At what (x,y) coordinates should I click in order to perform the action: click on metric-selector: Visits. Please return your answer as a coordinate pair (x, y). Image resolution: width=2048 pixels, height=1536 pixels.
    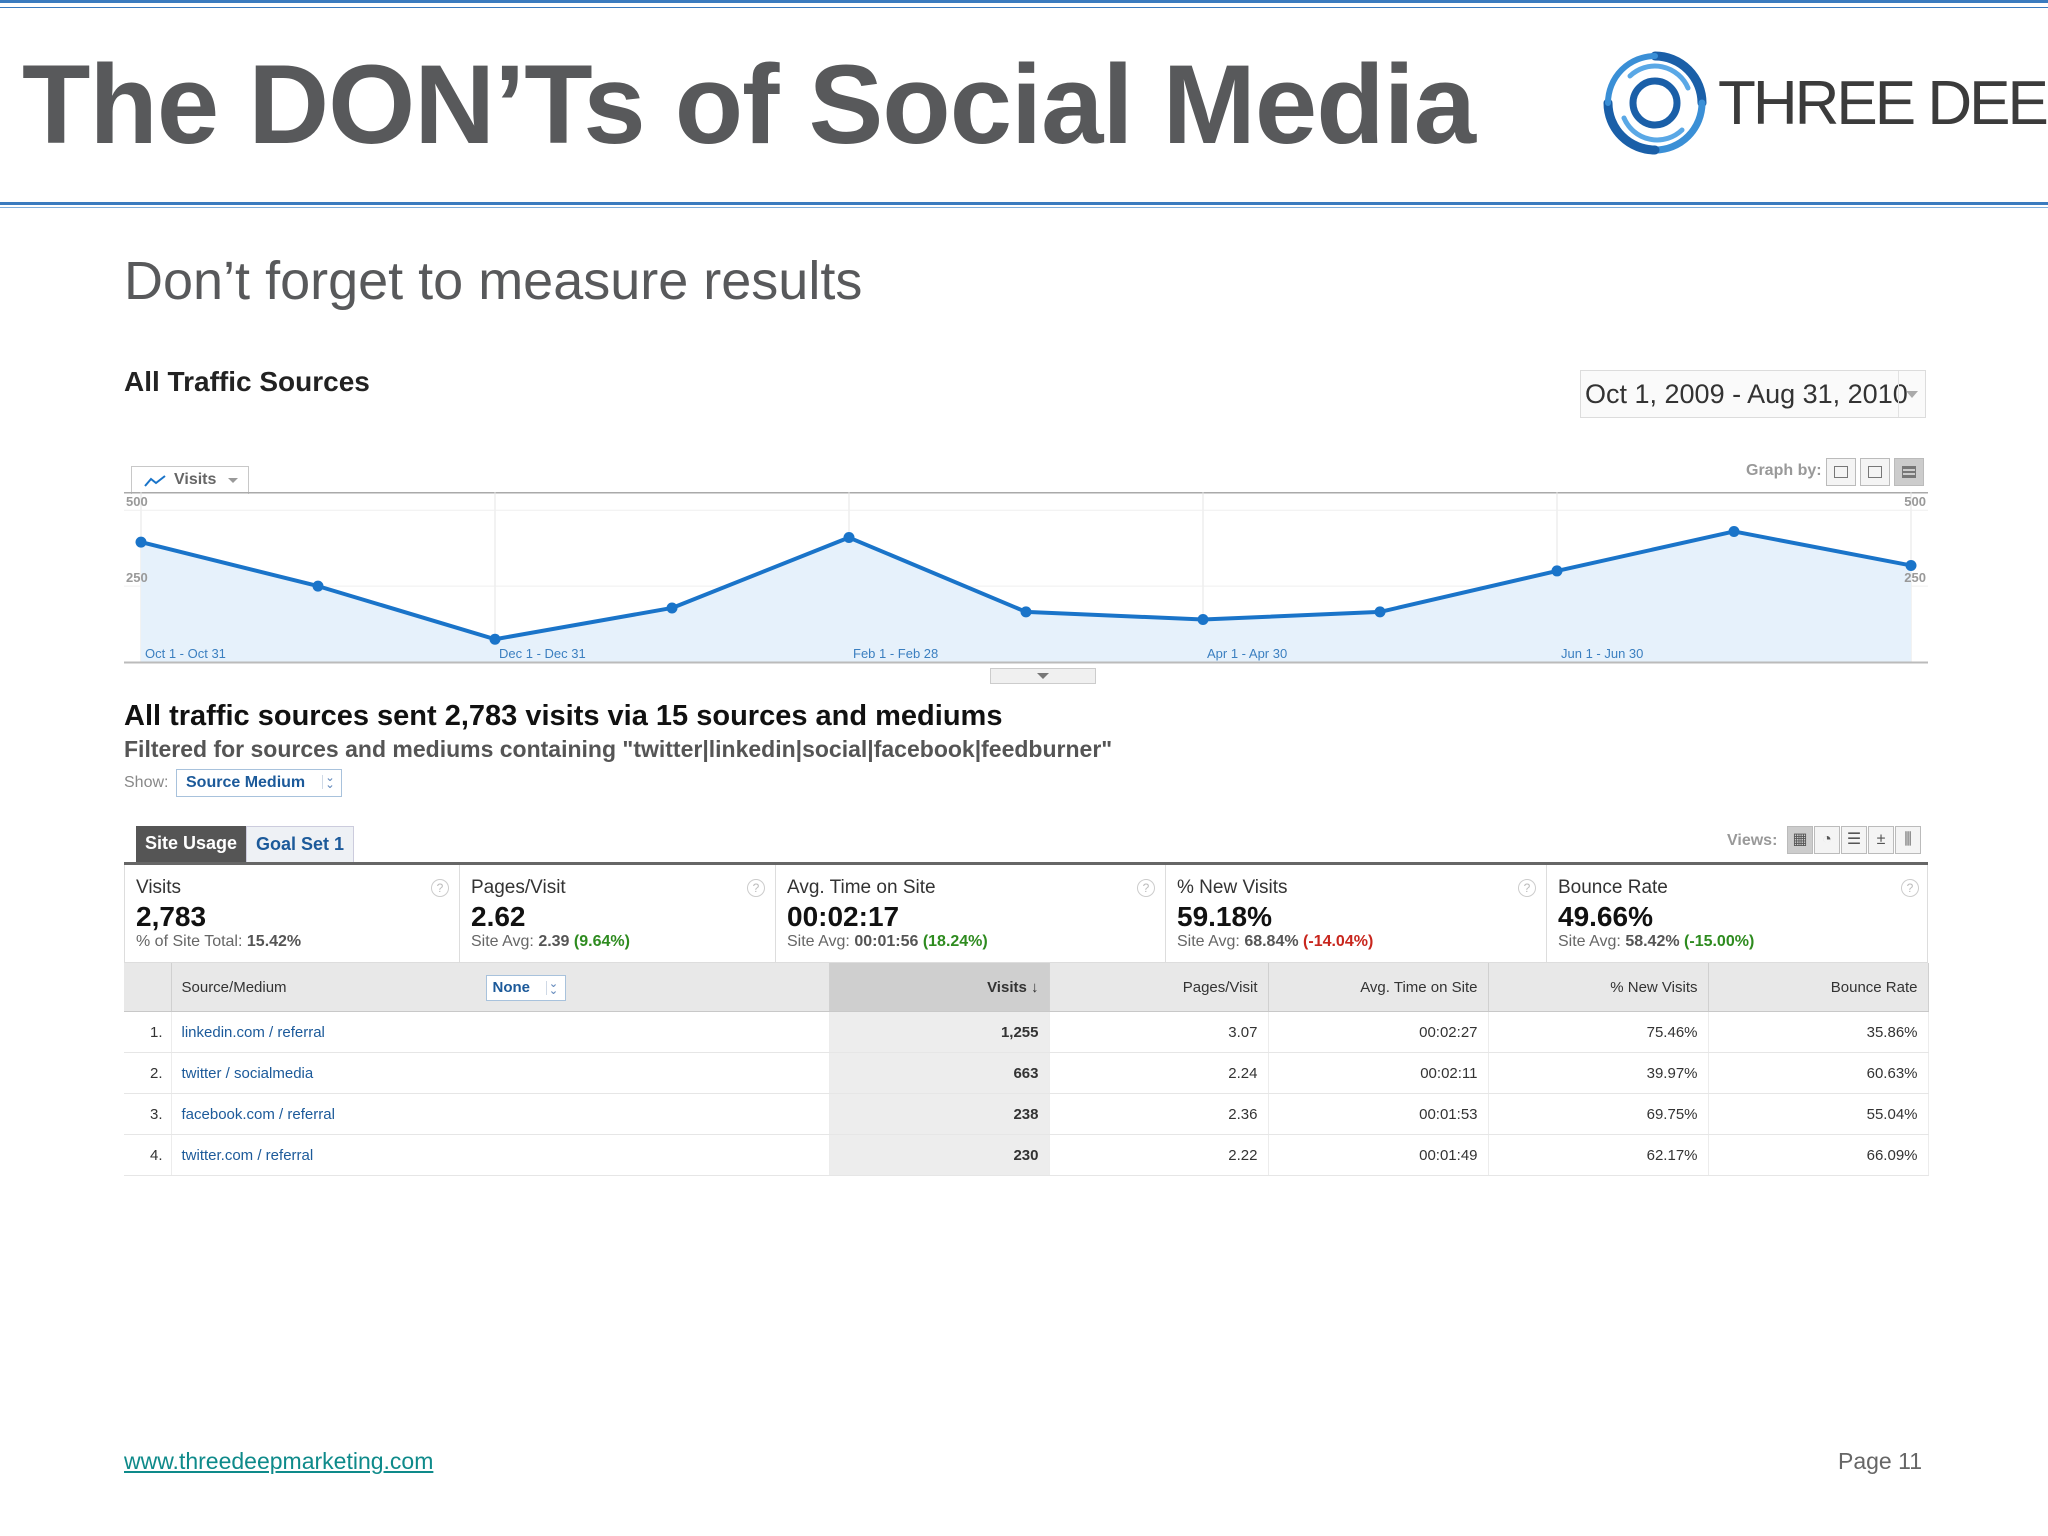
    Looking at the image, I should click on (190, 480).